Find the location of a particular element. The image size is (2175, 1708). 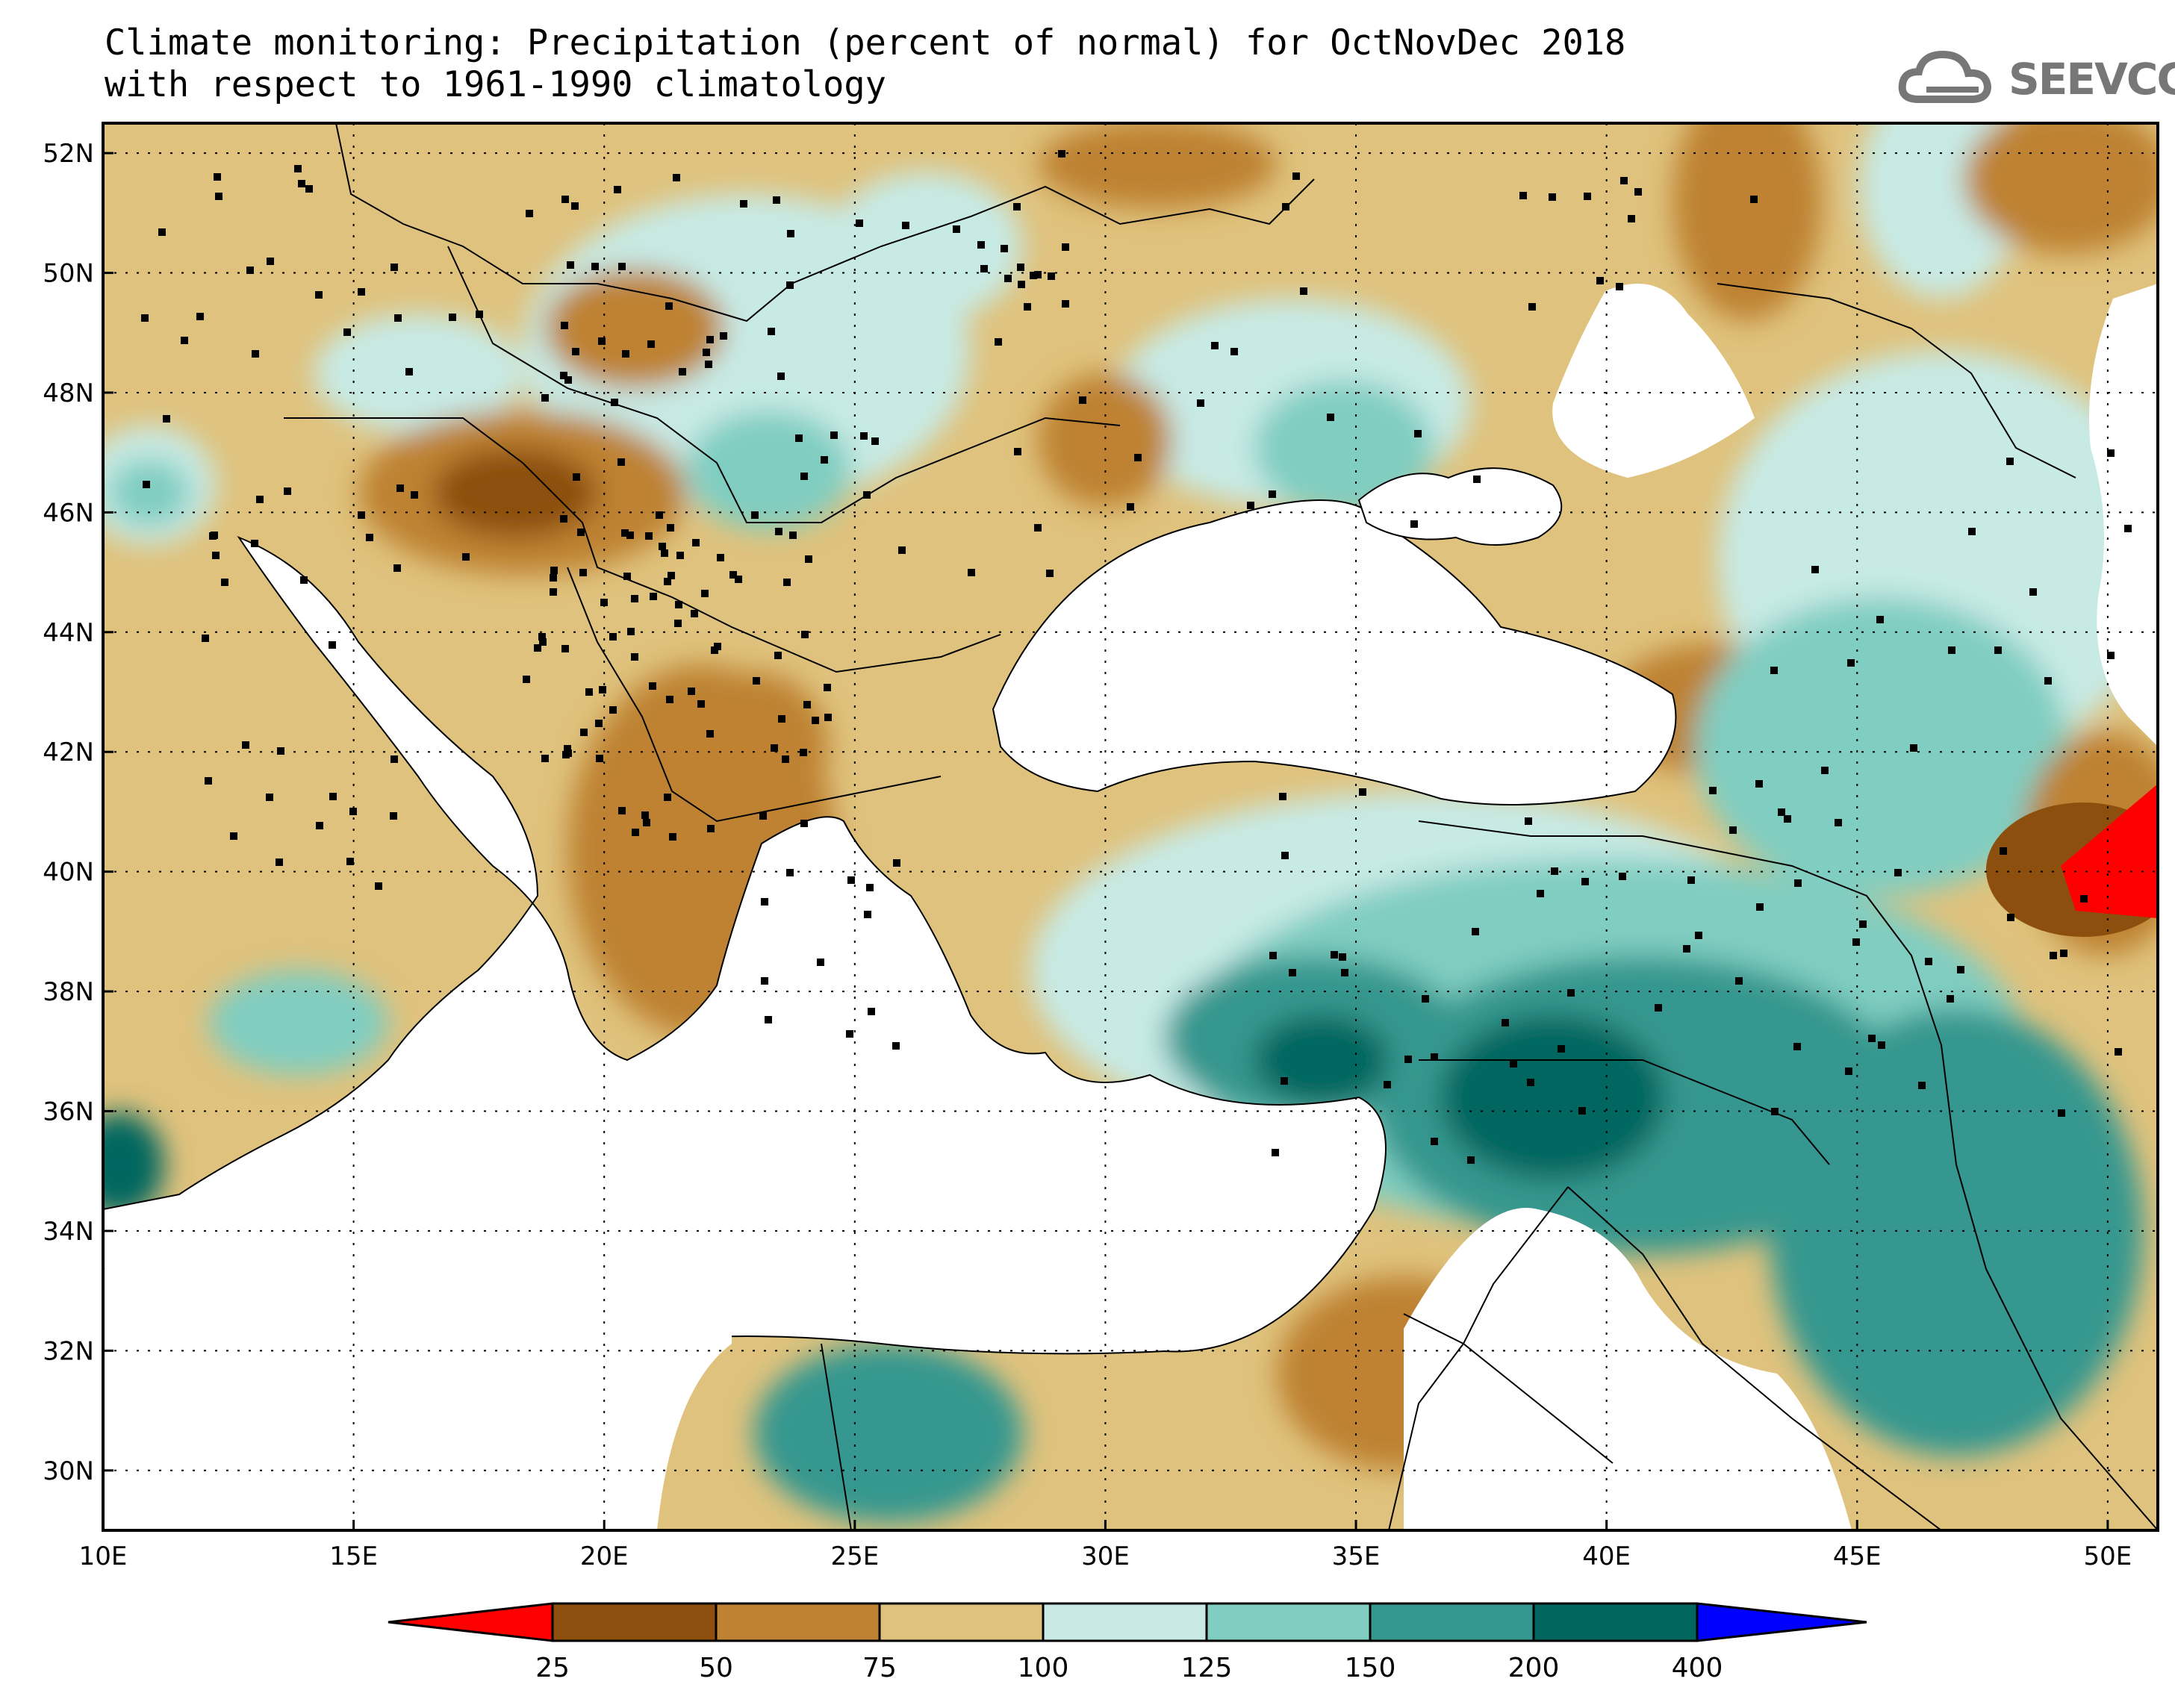

latitude-tick-label: 32N is located at coordinates (68, 1351).